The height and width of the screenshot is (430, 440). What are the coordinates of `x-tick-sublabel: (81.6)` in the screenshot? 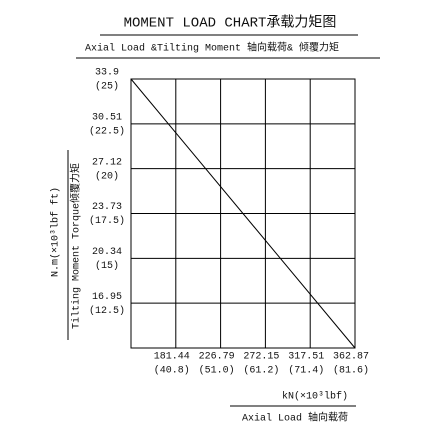 It's located at (351, 371).